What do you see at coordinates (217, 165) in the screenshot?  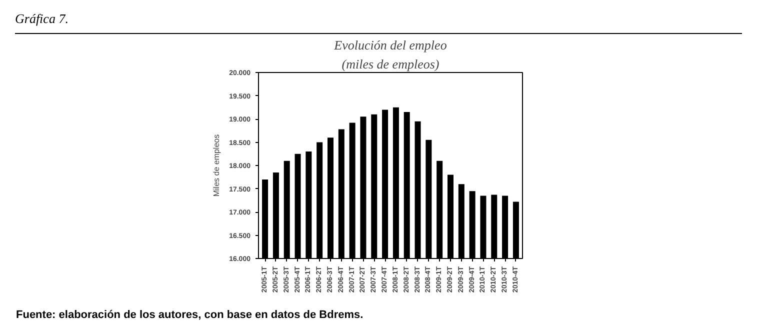 I see `y-axis-title: Miles de empleos` at bounding box center [217, 165].